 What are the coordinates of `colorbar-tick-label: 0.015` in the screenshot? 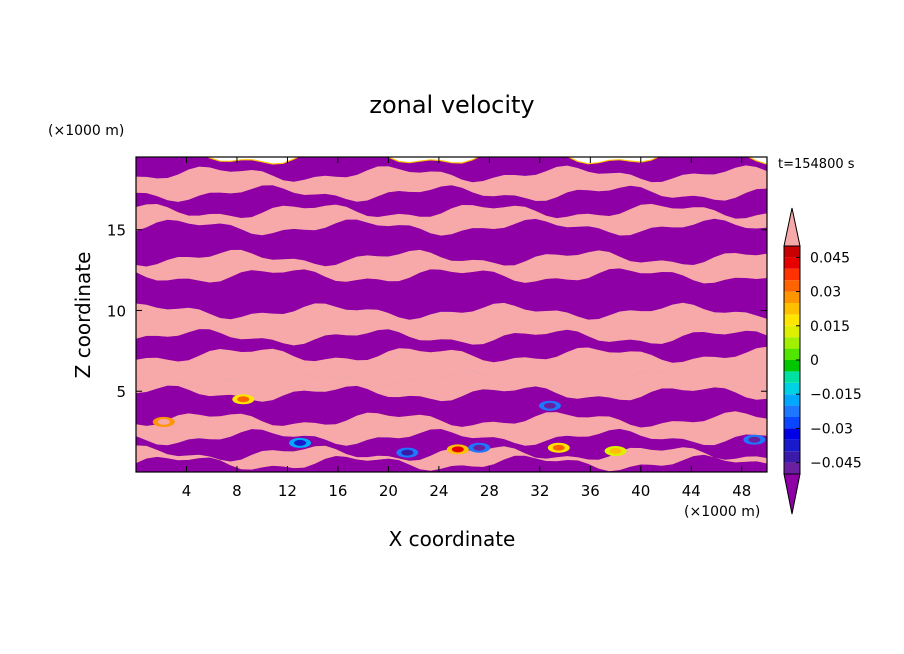 It's located at (830, 327).